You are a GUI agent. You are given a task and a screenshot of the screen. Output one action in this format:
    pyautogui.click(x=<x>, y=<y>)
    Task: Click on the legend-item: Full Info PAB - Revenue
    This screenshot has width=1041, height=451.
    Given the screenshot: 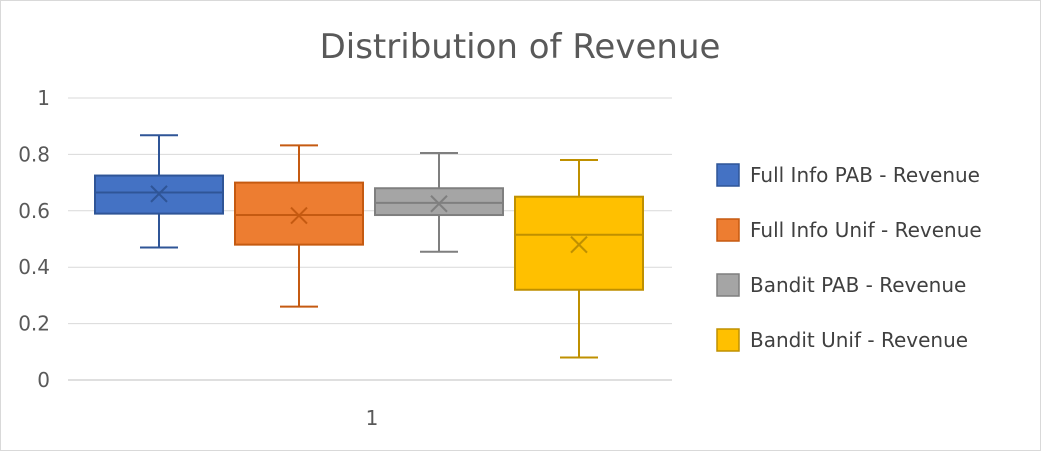 What is the action you would take?
    pyautogui.click(x=848, y=175)
    